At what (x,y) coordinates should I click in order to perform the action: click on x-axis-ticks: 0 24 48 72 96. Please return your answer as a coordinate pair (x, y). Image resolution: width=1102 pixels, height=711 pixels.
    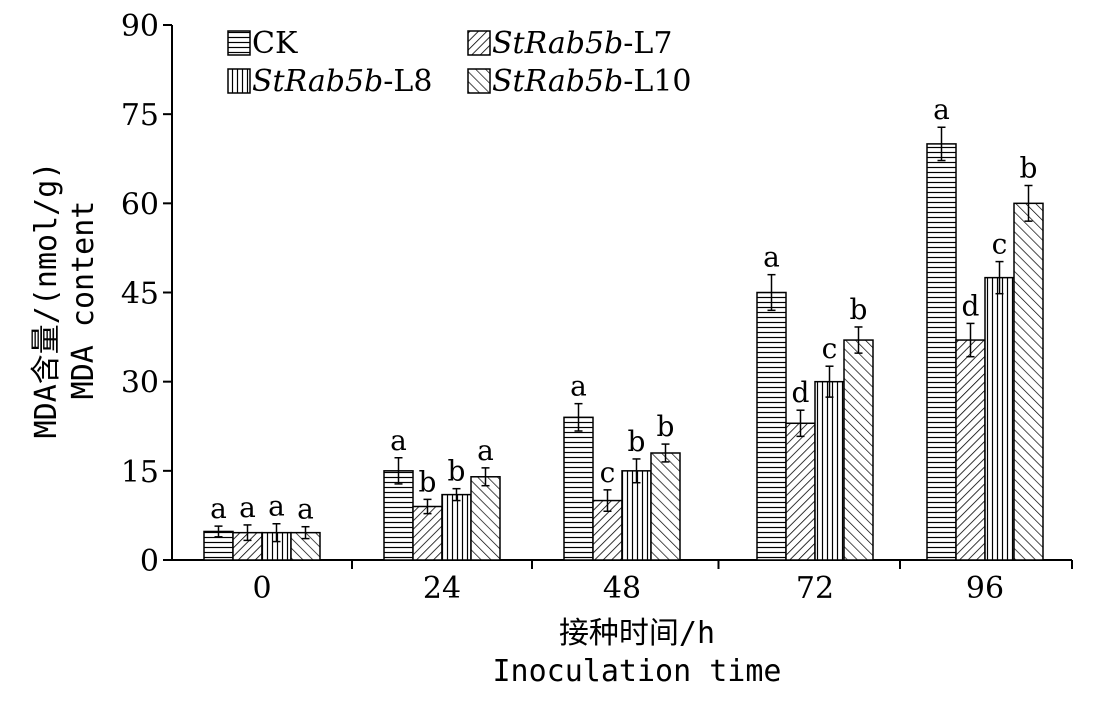
    Looking at the image, I should click on (662, 583).